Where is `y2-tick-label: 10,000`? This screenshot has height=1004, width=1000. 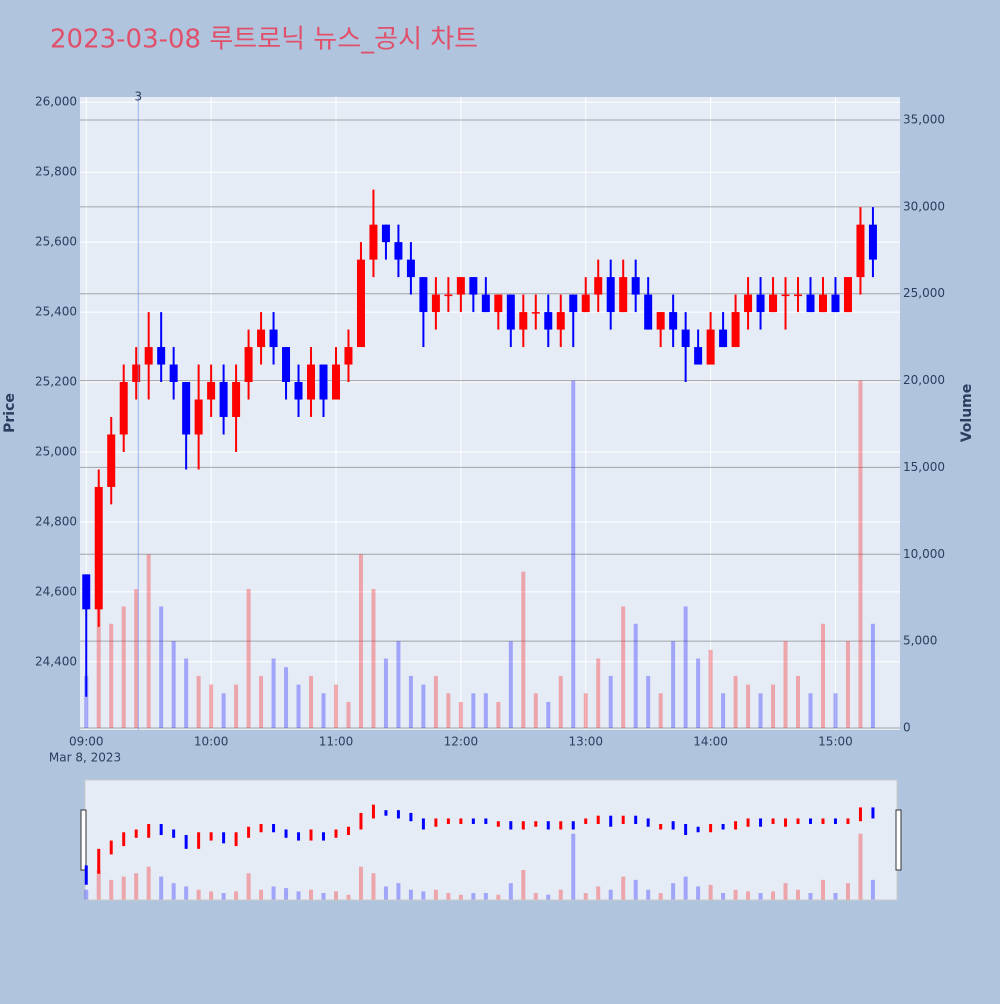
y2-tick-label: 10,000 is located at coordinates (924, 554).